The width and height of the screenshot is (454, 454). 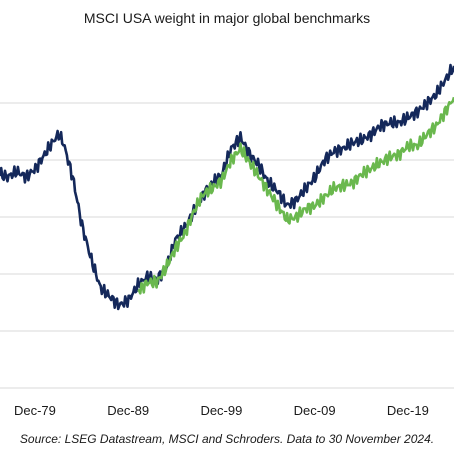 What do you see at coordinates (408, 410) in the screenshot?
I see `x-tick-label: Dec-19` at bounding box center [408, 410].